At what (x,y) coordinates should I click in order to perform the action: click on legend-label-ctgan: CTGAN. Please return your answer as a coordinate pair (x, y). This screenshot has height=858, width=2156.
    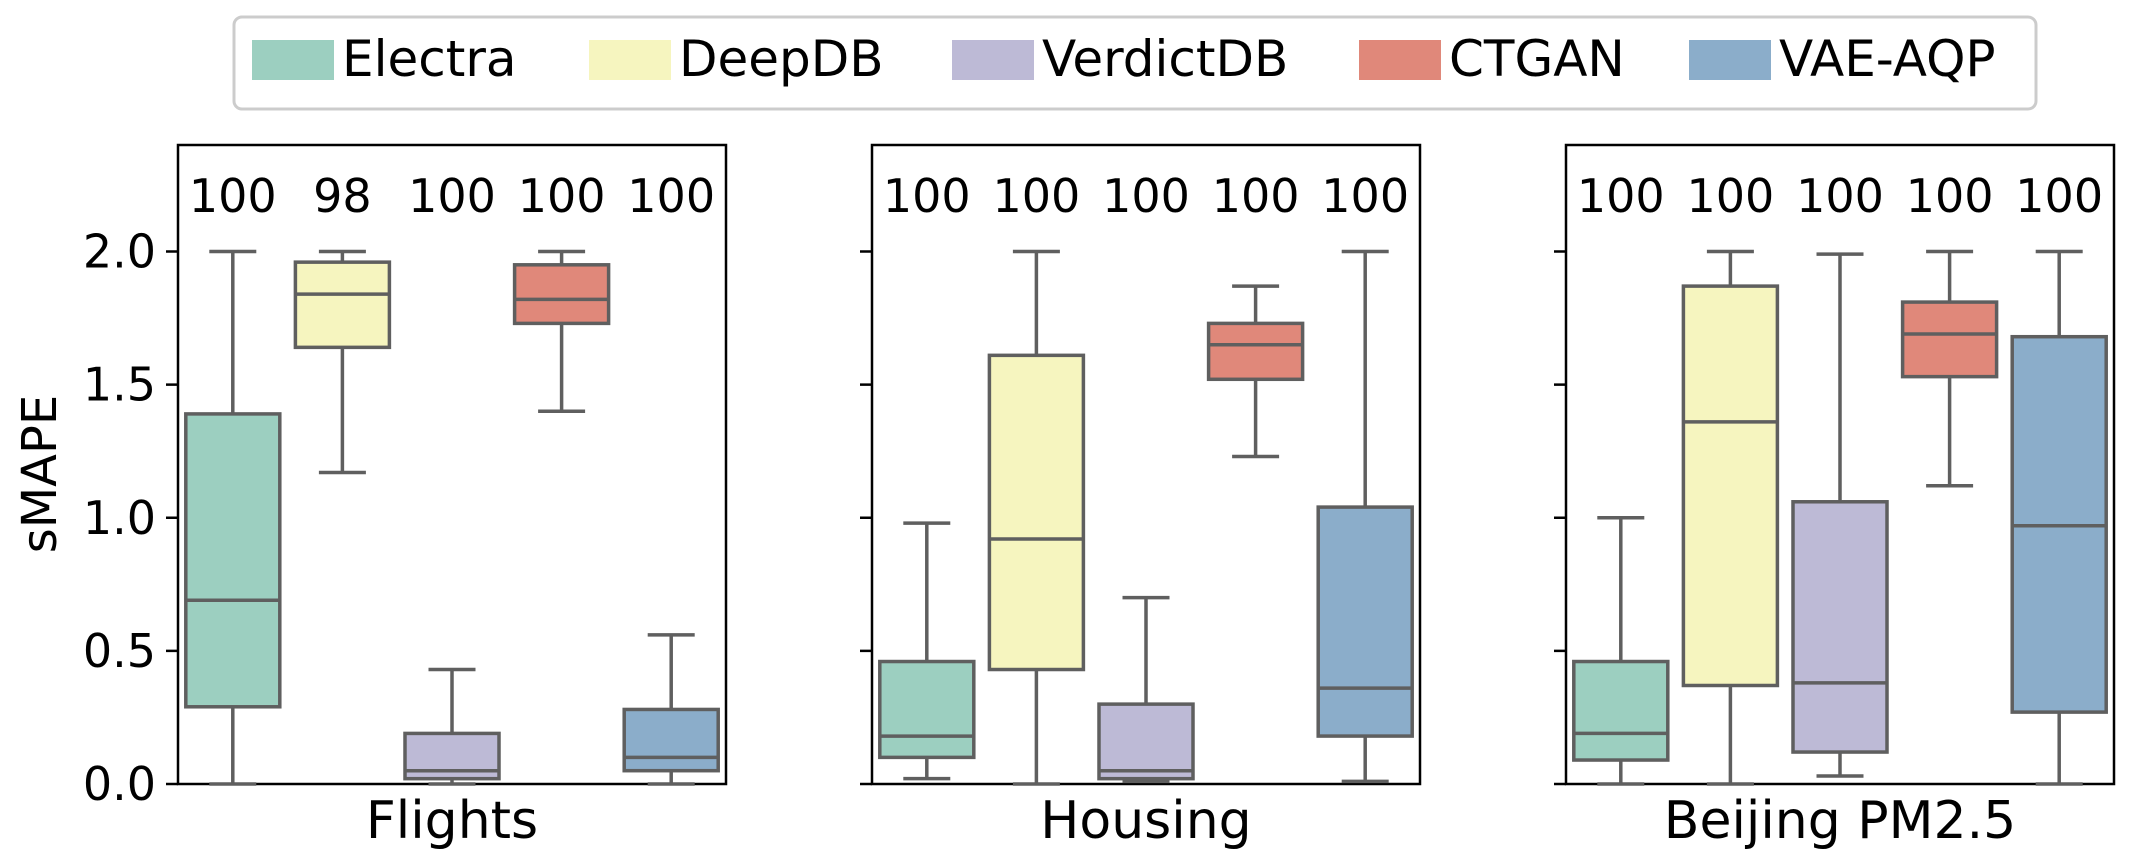
    Looking at the image, I should click on (1537, 59).